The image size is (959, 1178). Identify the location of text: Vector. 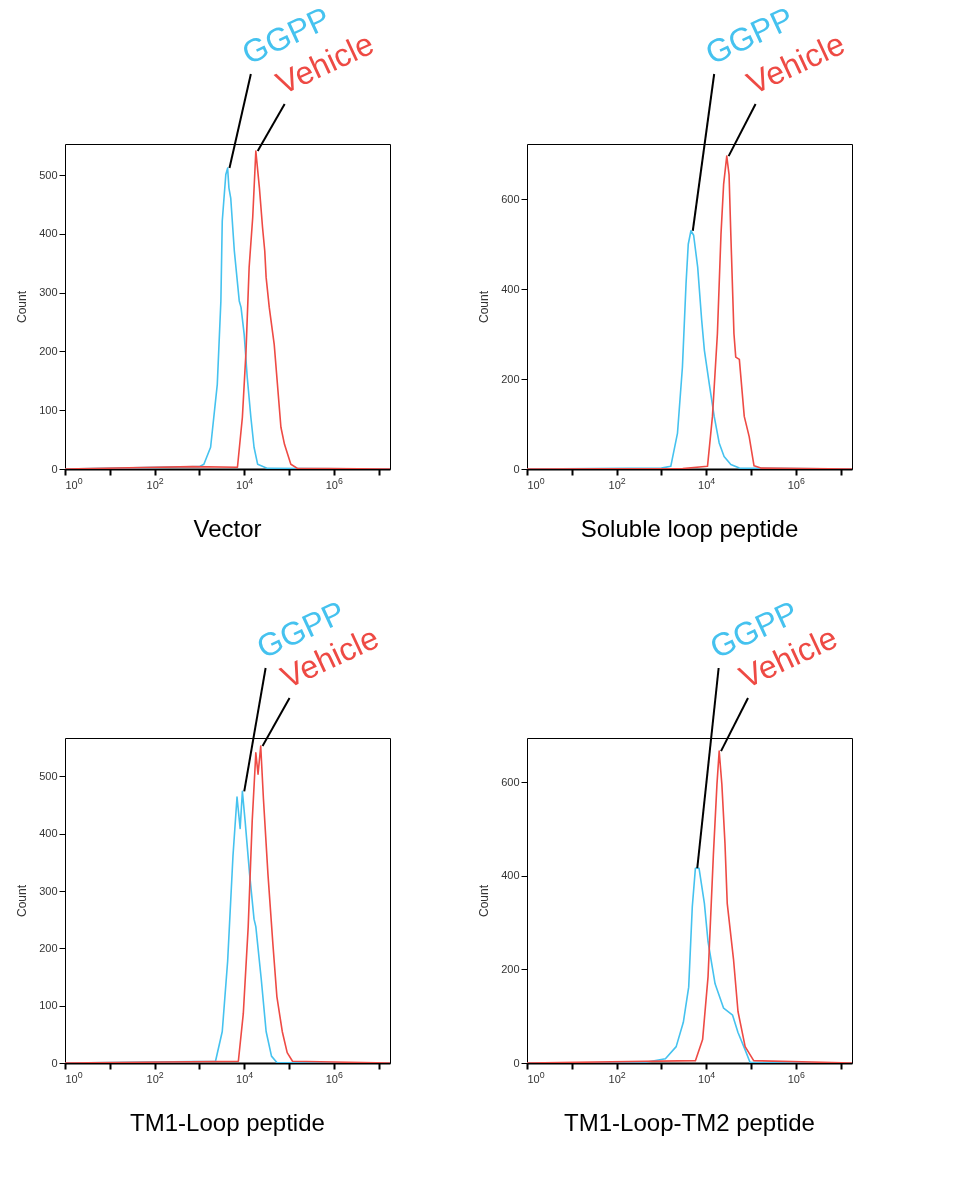
(227, 528).